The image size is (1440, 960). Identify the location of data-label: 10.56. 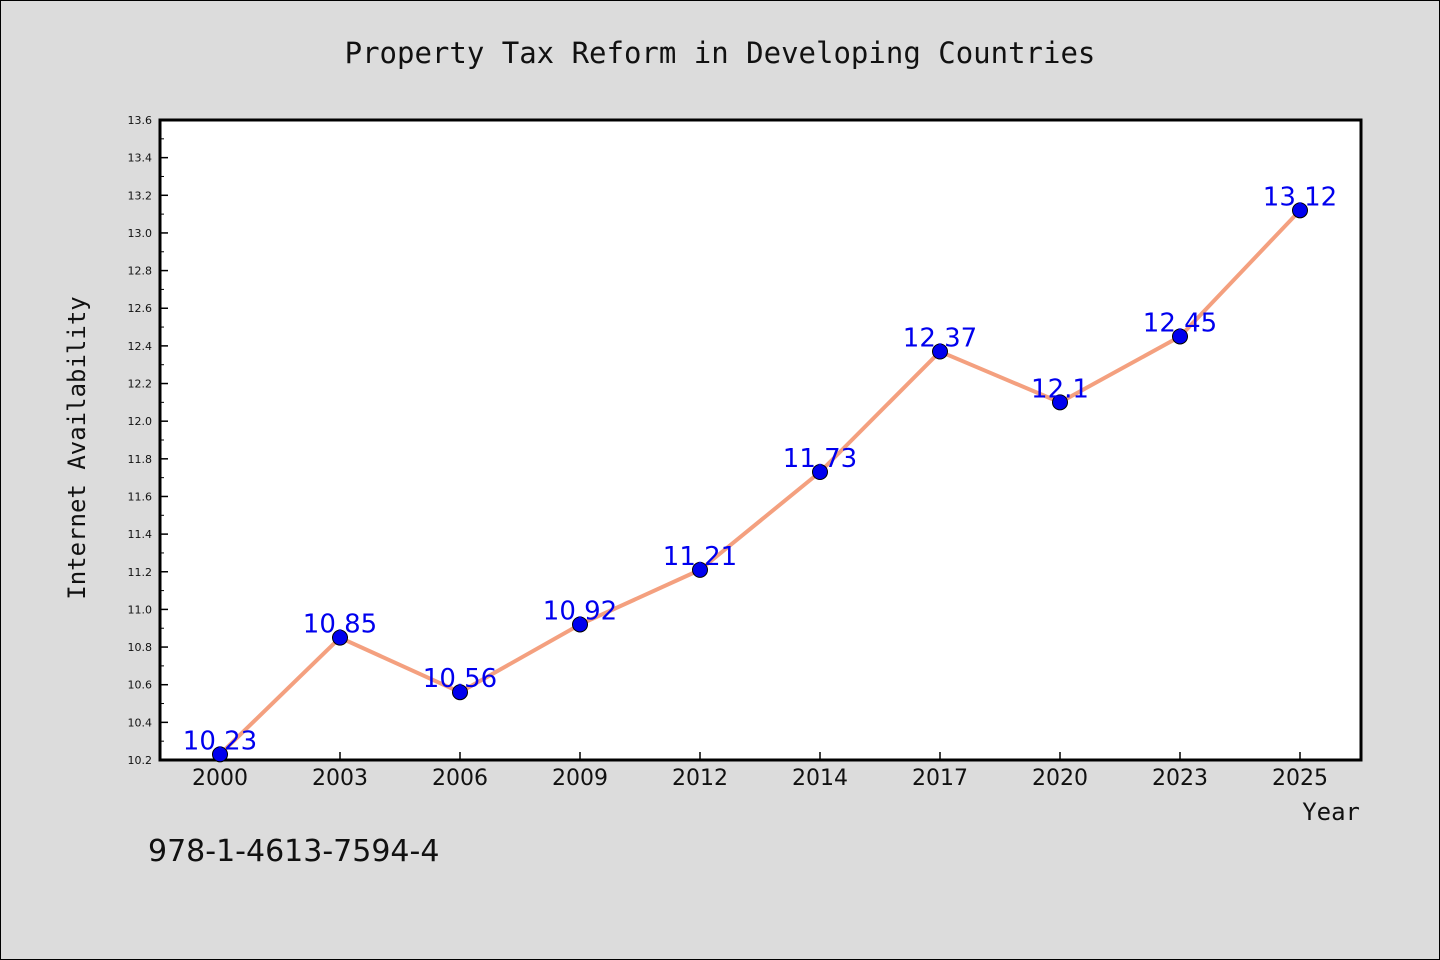
(460, 679).